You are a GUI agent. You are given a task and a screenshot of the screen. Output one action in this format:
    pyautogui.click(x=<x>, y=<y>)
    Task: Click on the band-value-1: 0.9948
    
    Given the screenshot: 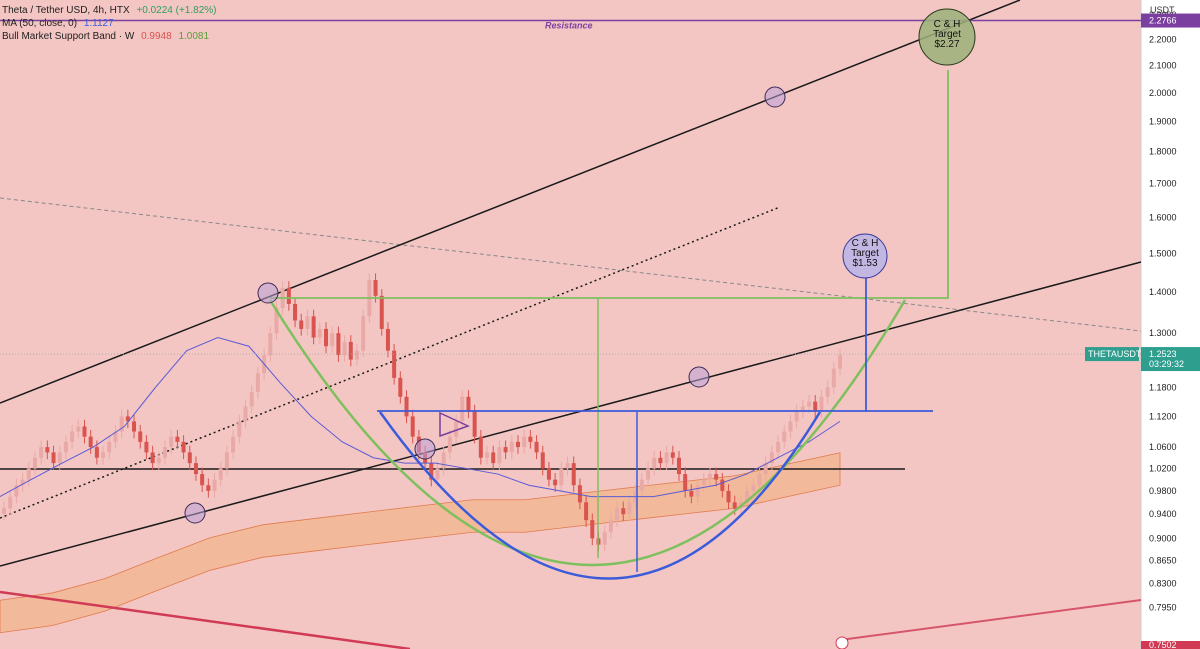 What is the action you would take?
    pyautogui.click(x=156, y=36)
    